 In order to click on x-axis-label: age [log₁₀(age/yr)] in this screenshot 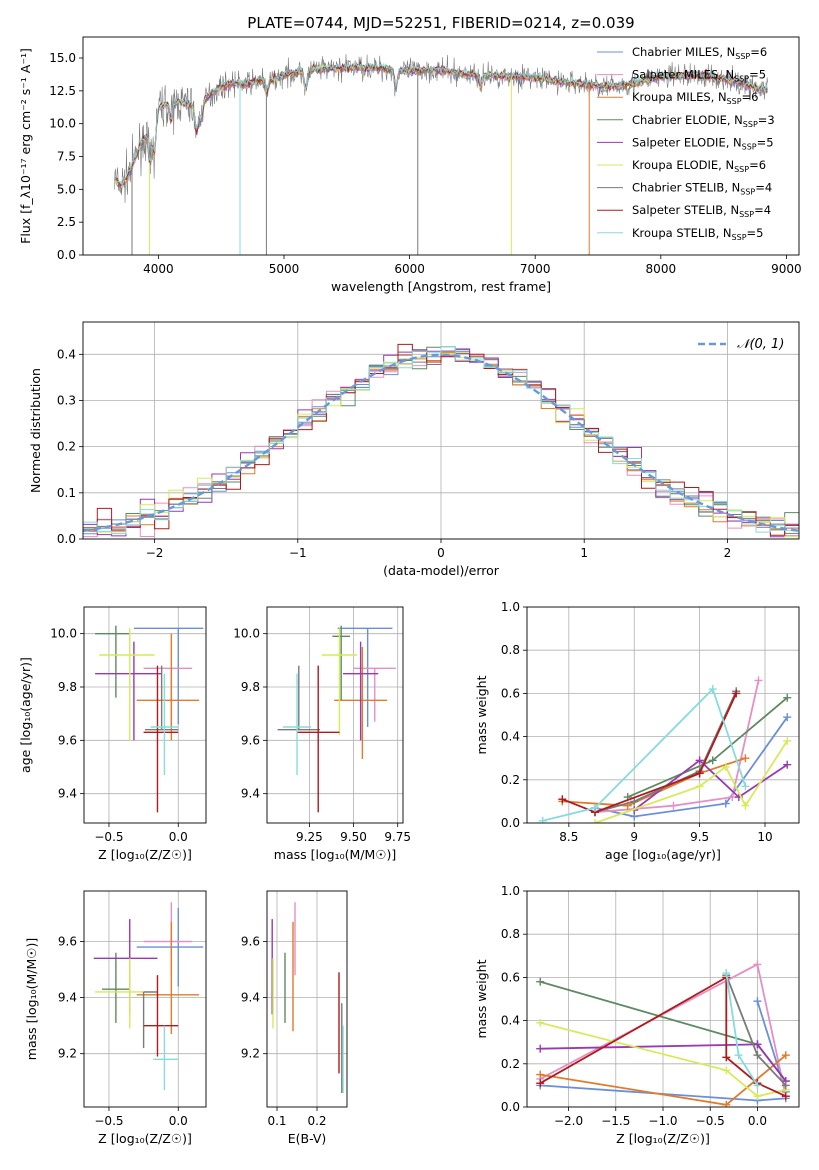, I will do `click(663, 854)`.